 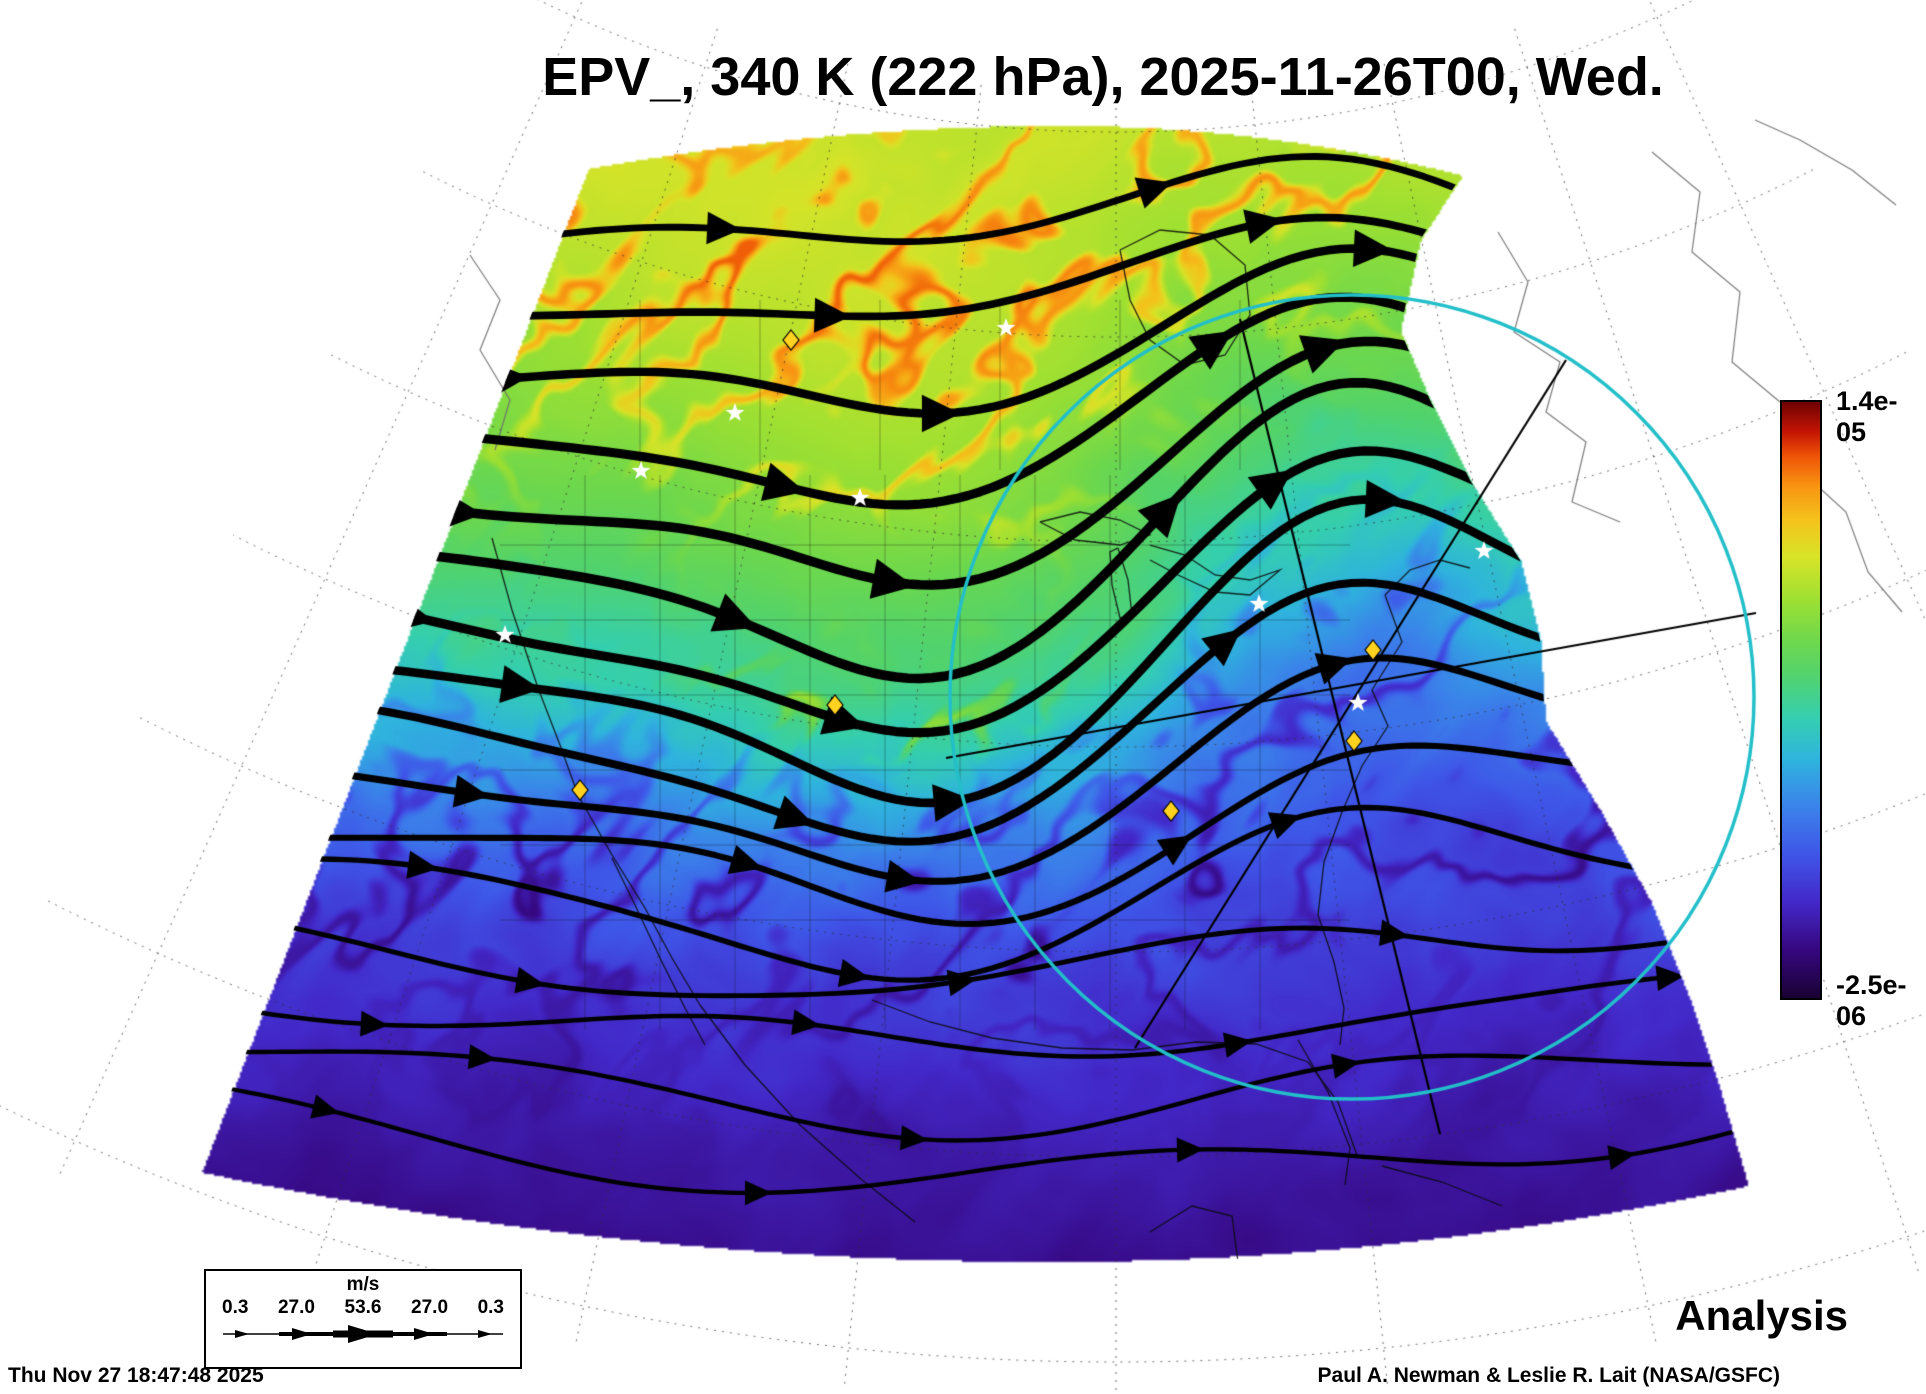 I want to click on colorbar-max-label: 1.4e-05, so click(x=1867, y=416).